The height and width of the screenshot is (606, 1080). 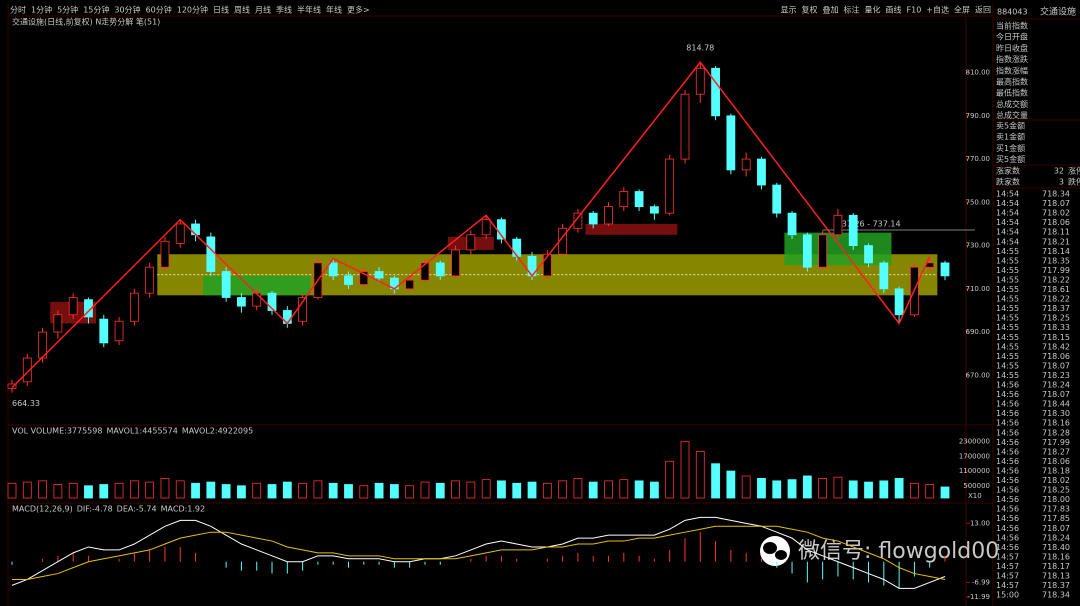 What do you see at coordinates (1012, 93) in the screenshot?
I see `field-label: 最低指数` at bounding box center [1012, 93].